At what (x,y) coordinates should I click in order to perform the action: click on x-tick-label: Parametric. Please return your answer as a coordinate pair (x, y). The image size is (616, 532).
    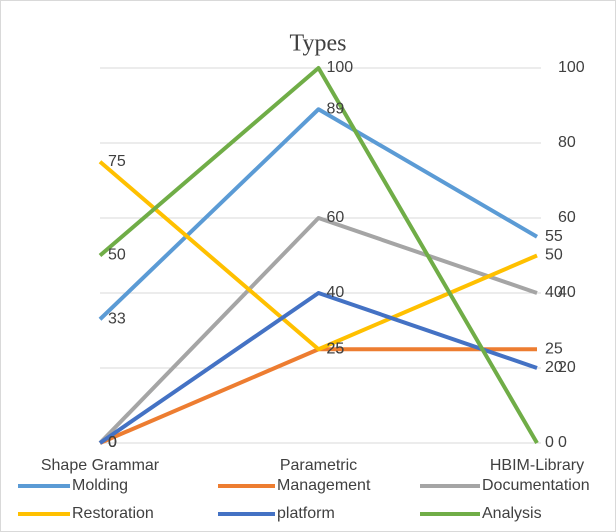
    Looking at the image, I should click on (318, 465).